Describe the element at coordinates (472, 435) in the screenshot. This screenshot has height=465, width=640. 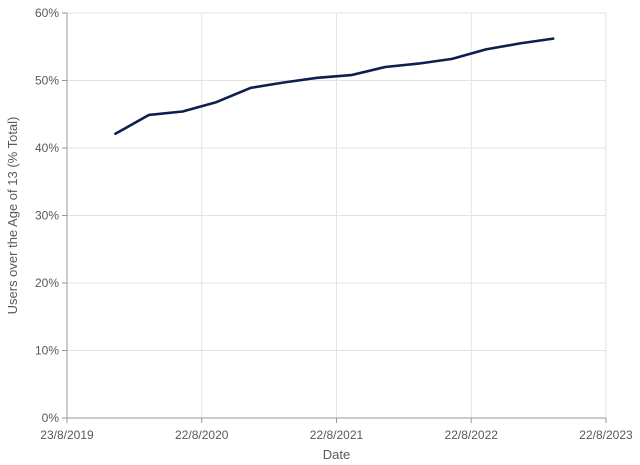
I see `x-tick-label: 22/8/2022` at that location.